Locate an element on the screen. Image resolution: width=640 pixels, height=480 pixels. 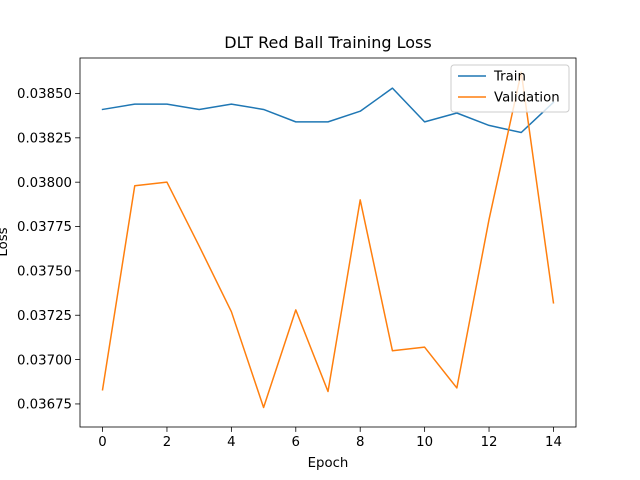
legend-label-train: Train is located at coordinates (509, 77).